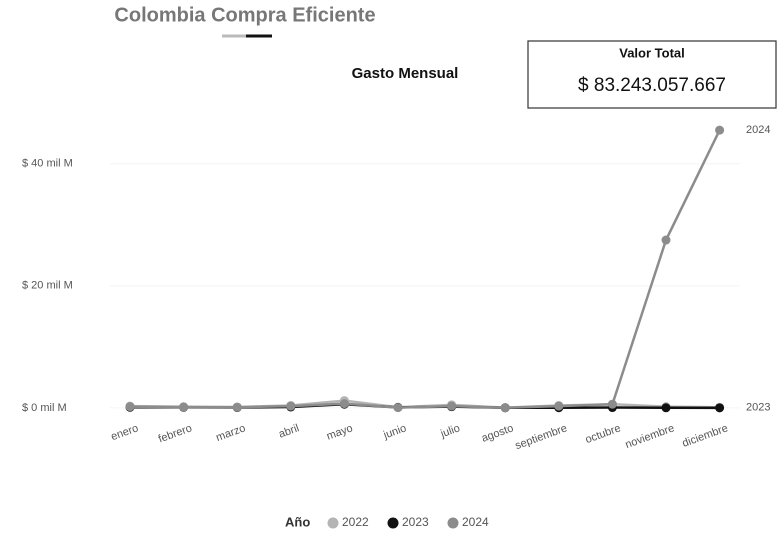 The image size is (778, 545). Describe the element at coordinates (650, 436) in the screenshot. I see `x-tick-label: noviembre` at that location.